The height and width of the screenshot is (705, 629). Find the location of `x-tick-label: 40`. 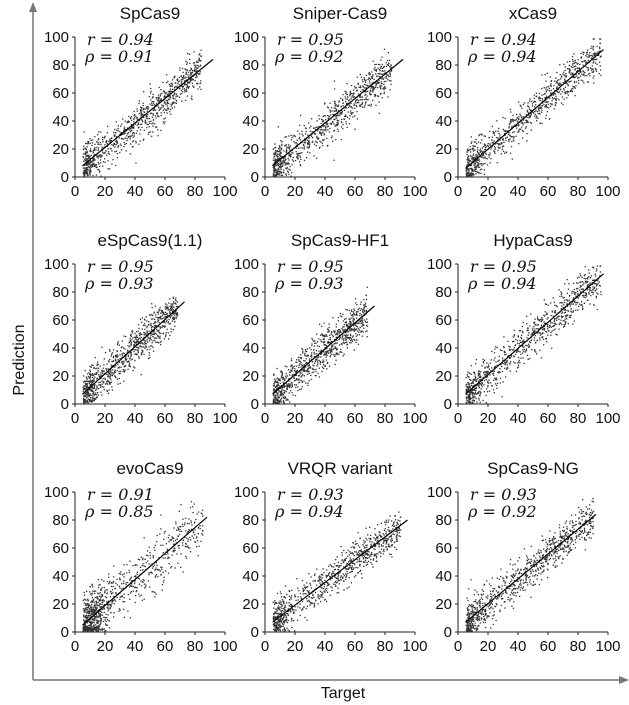

x-tick-label: 40 is located at coordinates (518, 191).